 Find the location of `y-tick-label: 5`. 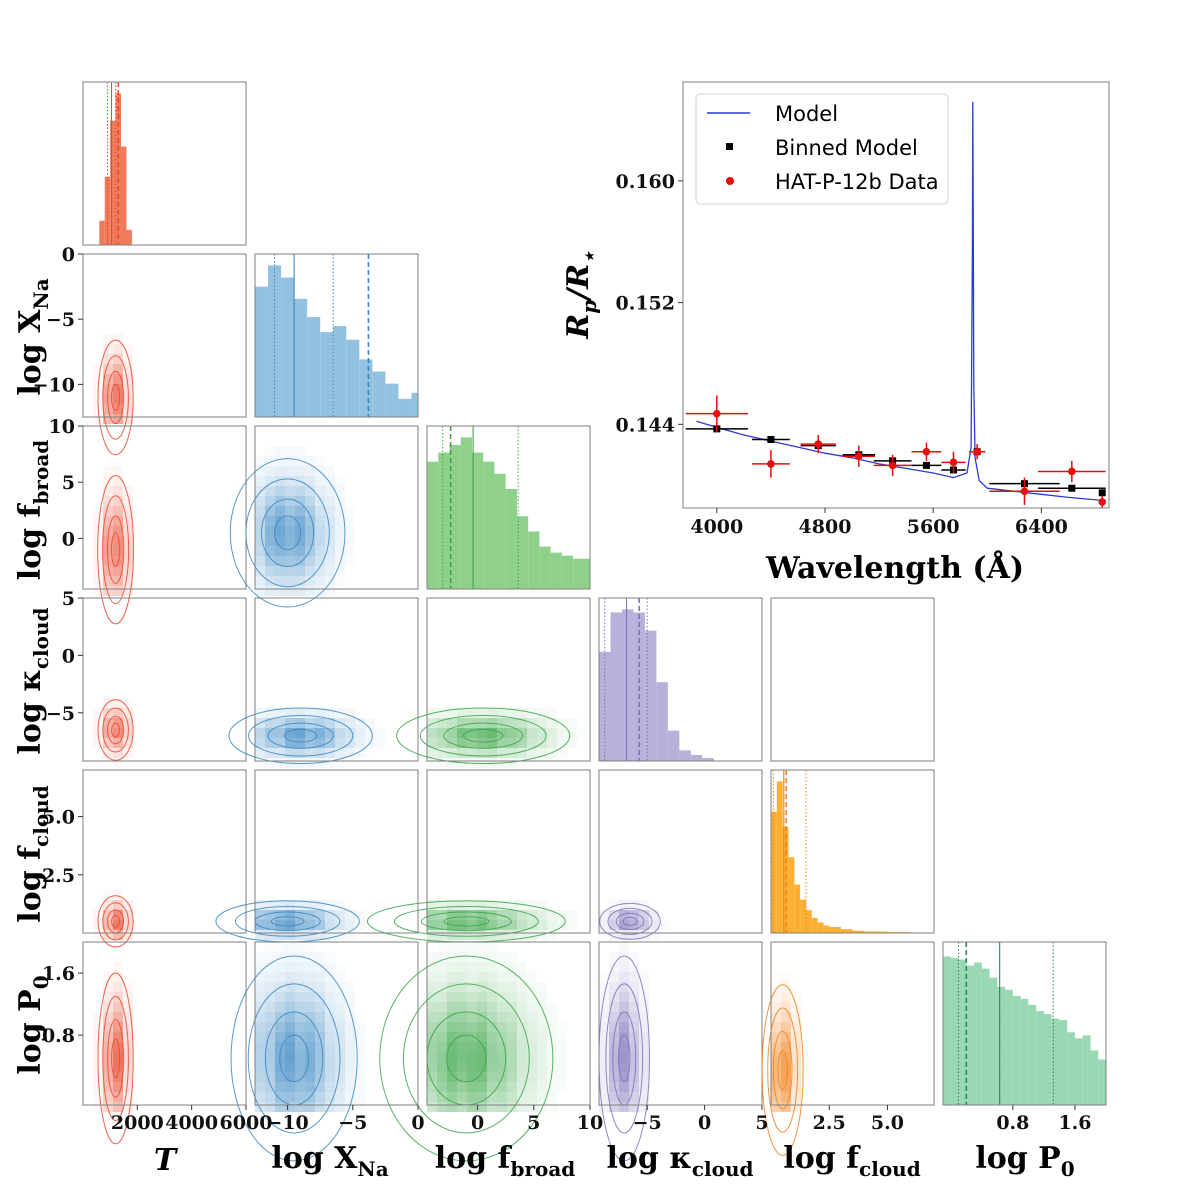

y-tick-label: 5 is located at coordinates (68, 483).